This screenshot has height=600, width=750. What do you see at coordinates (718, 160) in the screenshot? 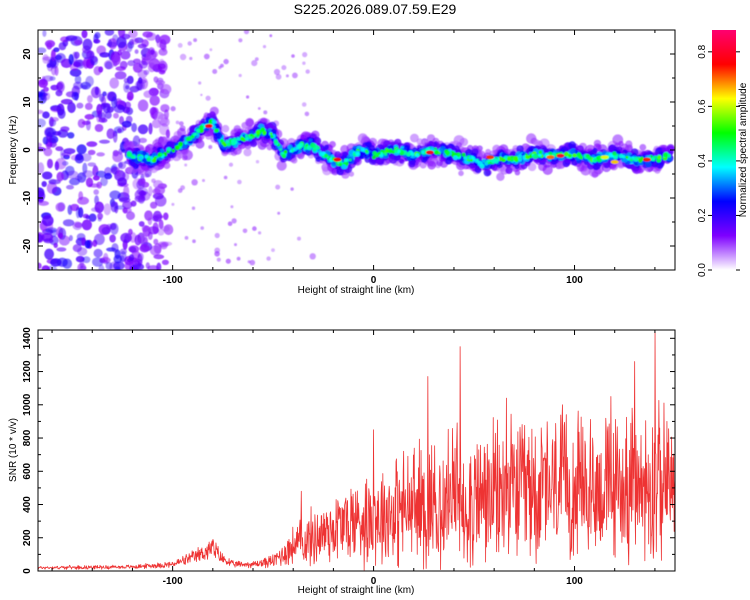
I see `colorbar-ticks: 0.0 0.2 0.4 0.6 0.8` at bounding box center [718, 160].